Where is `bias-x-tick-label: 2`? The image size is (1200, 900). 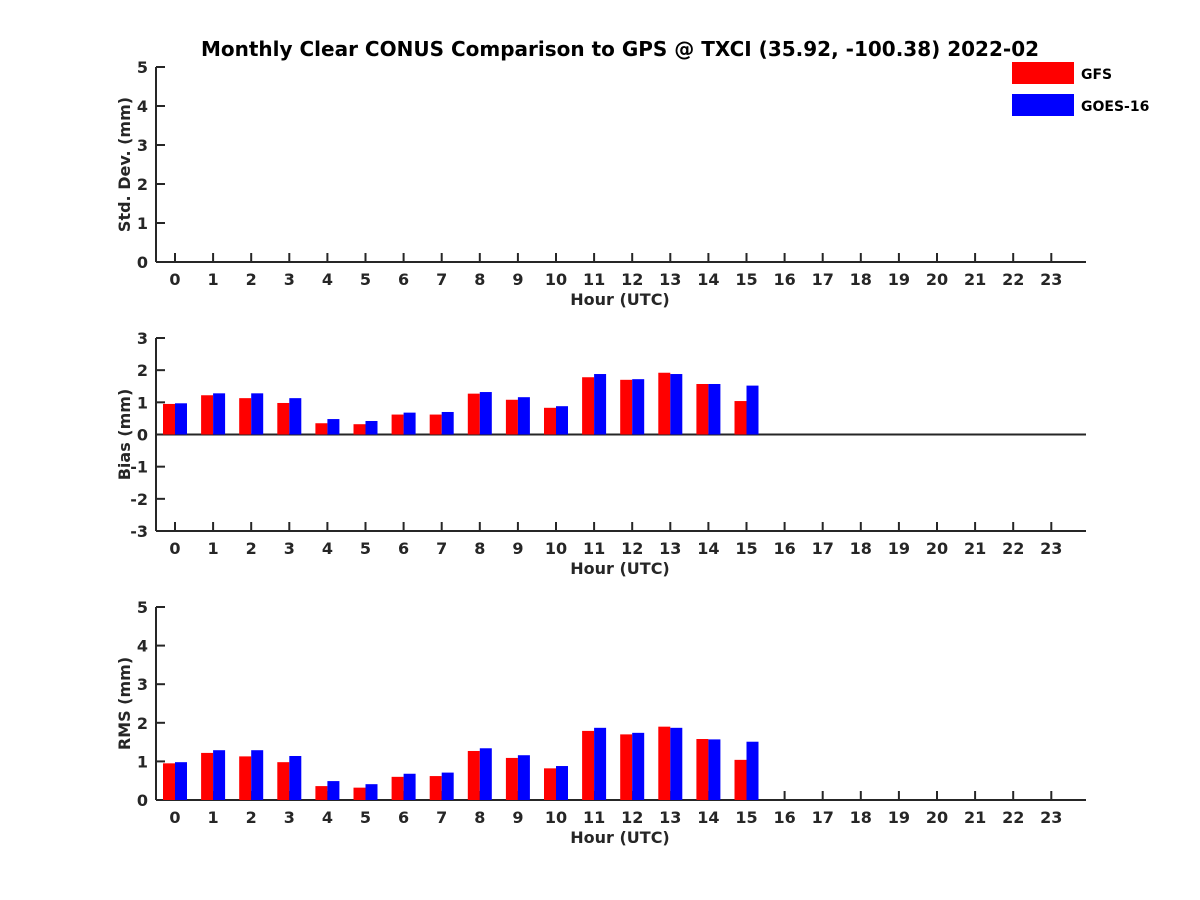
bias-x-tick-label: 2 is located at coordinates (251, 548).